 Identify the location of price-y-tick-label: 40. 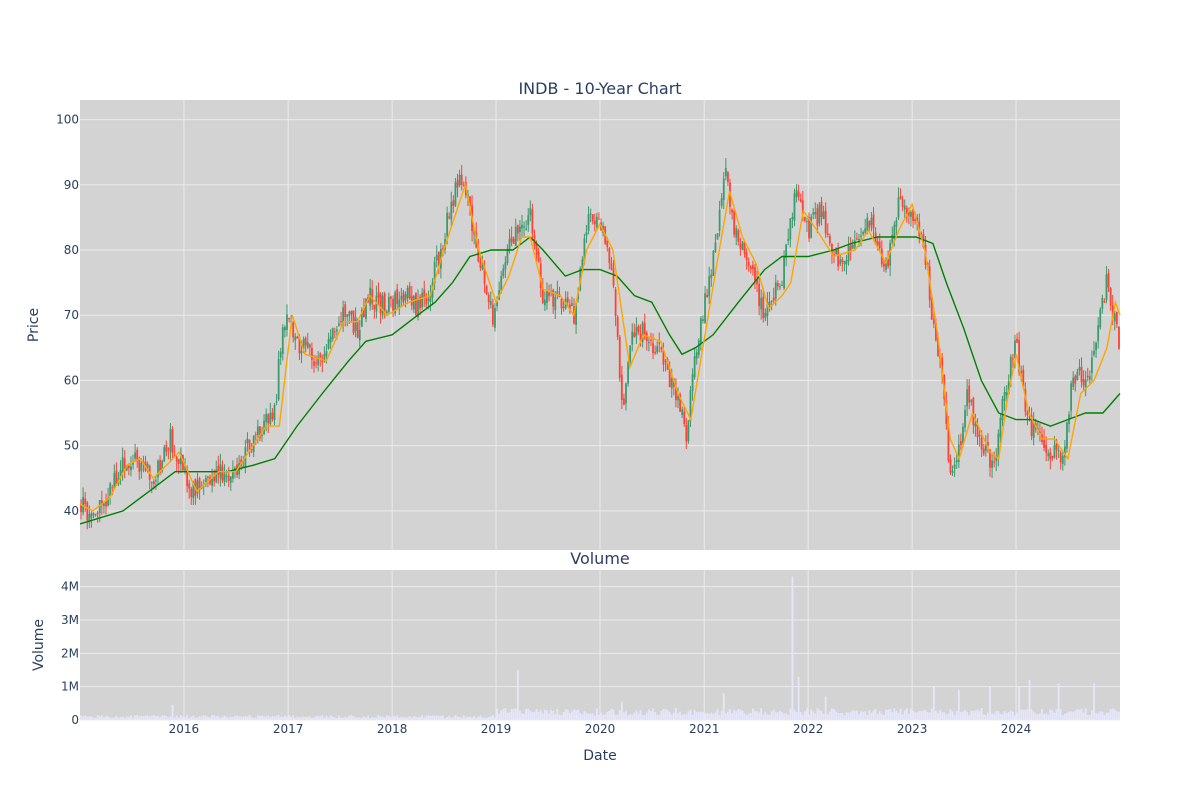
(71, 511).